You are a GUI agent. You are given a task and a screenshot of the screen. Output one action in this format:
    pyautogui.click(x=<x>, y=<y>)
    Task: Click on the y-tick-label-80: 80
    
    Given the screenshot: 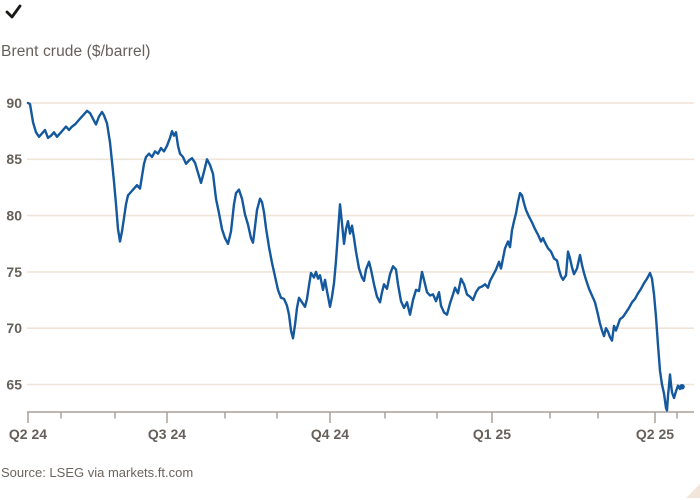 What is the action you would take?
    pyautogui.click(x=14, y=216)
    